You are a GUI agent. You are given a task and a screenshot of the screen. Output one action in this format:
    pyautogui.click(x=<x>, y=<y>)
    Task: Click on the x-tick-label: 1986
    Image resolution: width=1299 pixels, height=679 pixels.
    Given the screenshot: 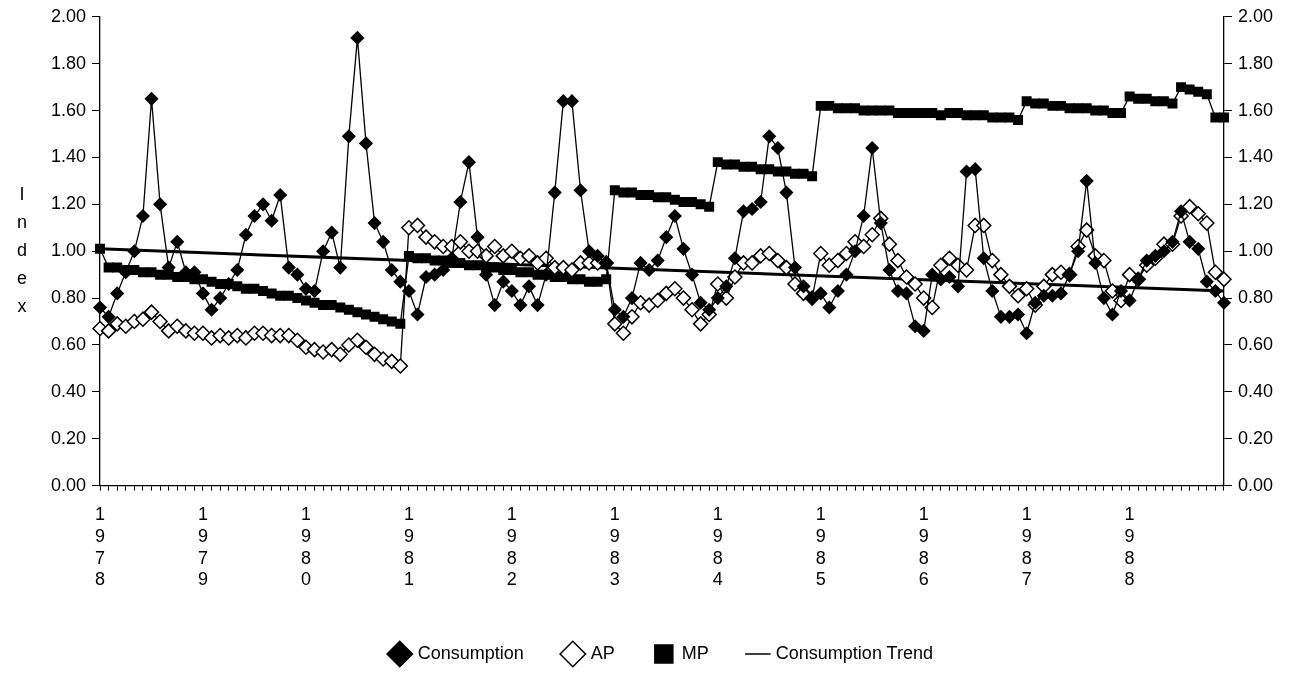 What is the action you would take?
    pyautogui.click(x=923, y=547)
    